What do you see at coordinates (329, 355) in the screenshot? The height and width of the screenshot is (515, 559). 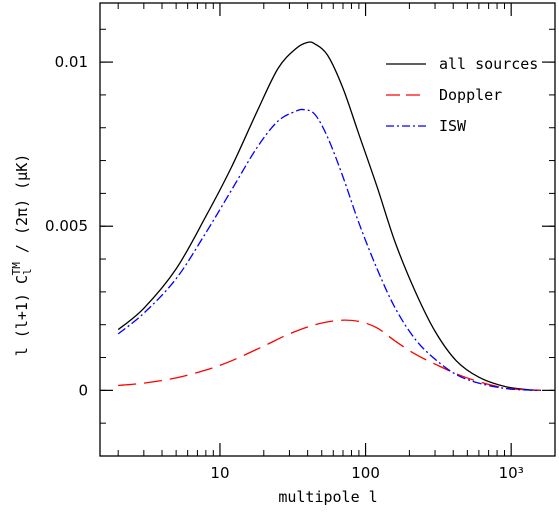 I see `series-line-doppler` at bounding box center [329, 355].